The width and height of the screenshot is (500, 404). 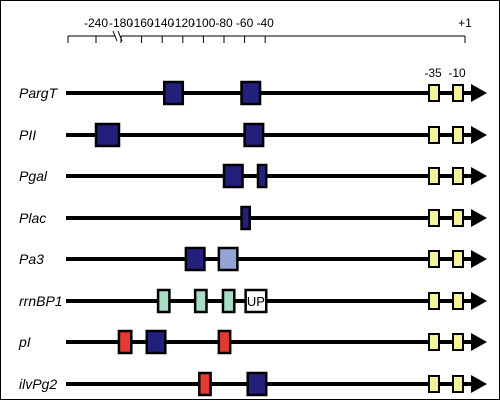 I want to click on scale-tick-label: -240, so click(x=96, y=23).